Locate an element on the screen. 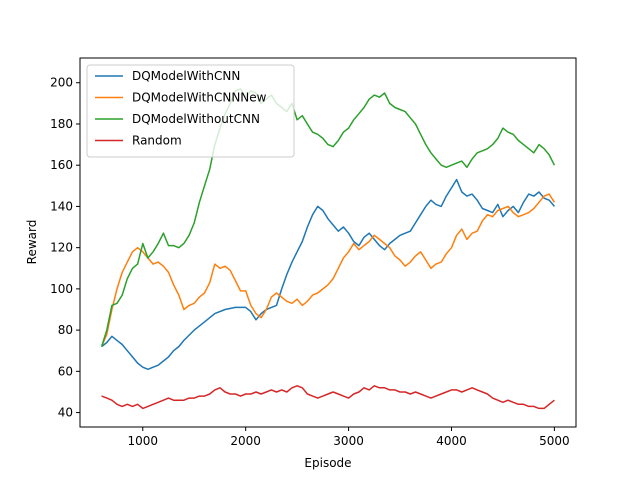 The height and width of the screenshot is (480, 640). legend-label-2: DQModelWithoutCNN is located at coordinates (196, 119).